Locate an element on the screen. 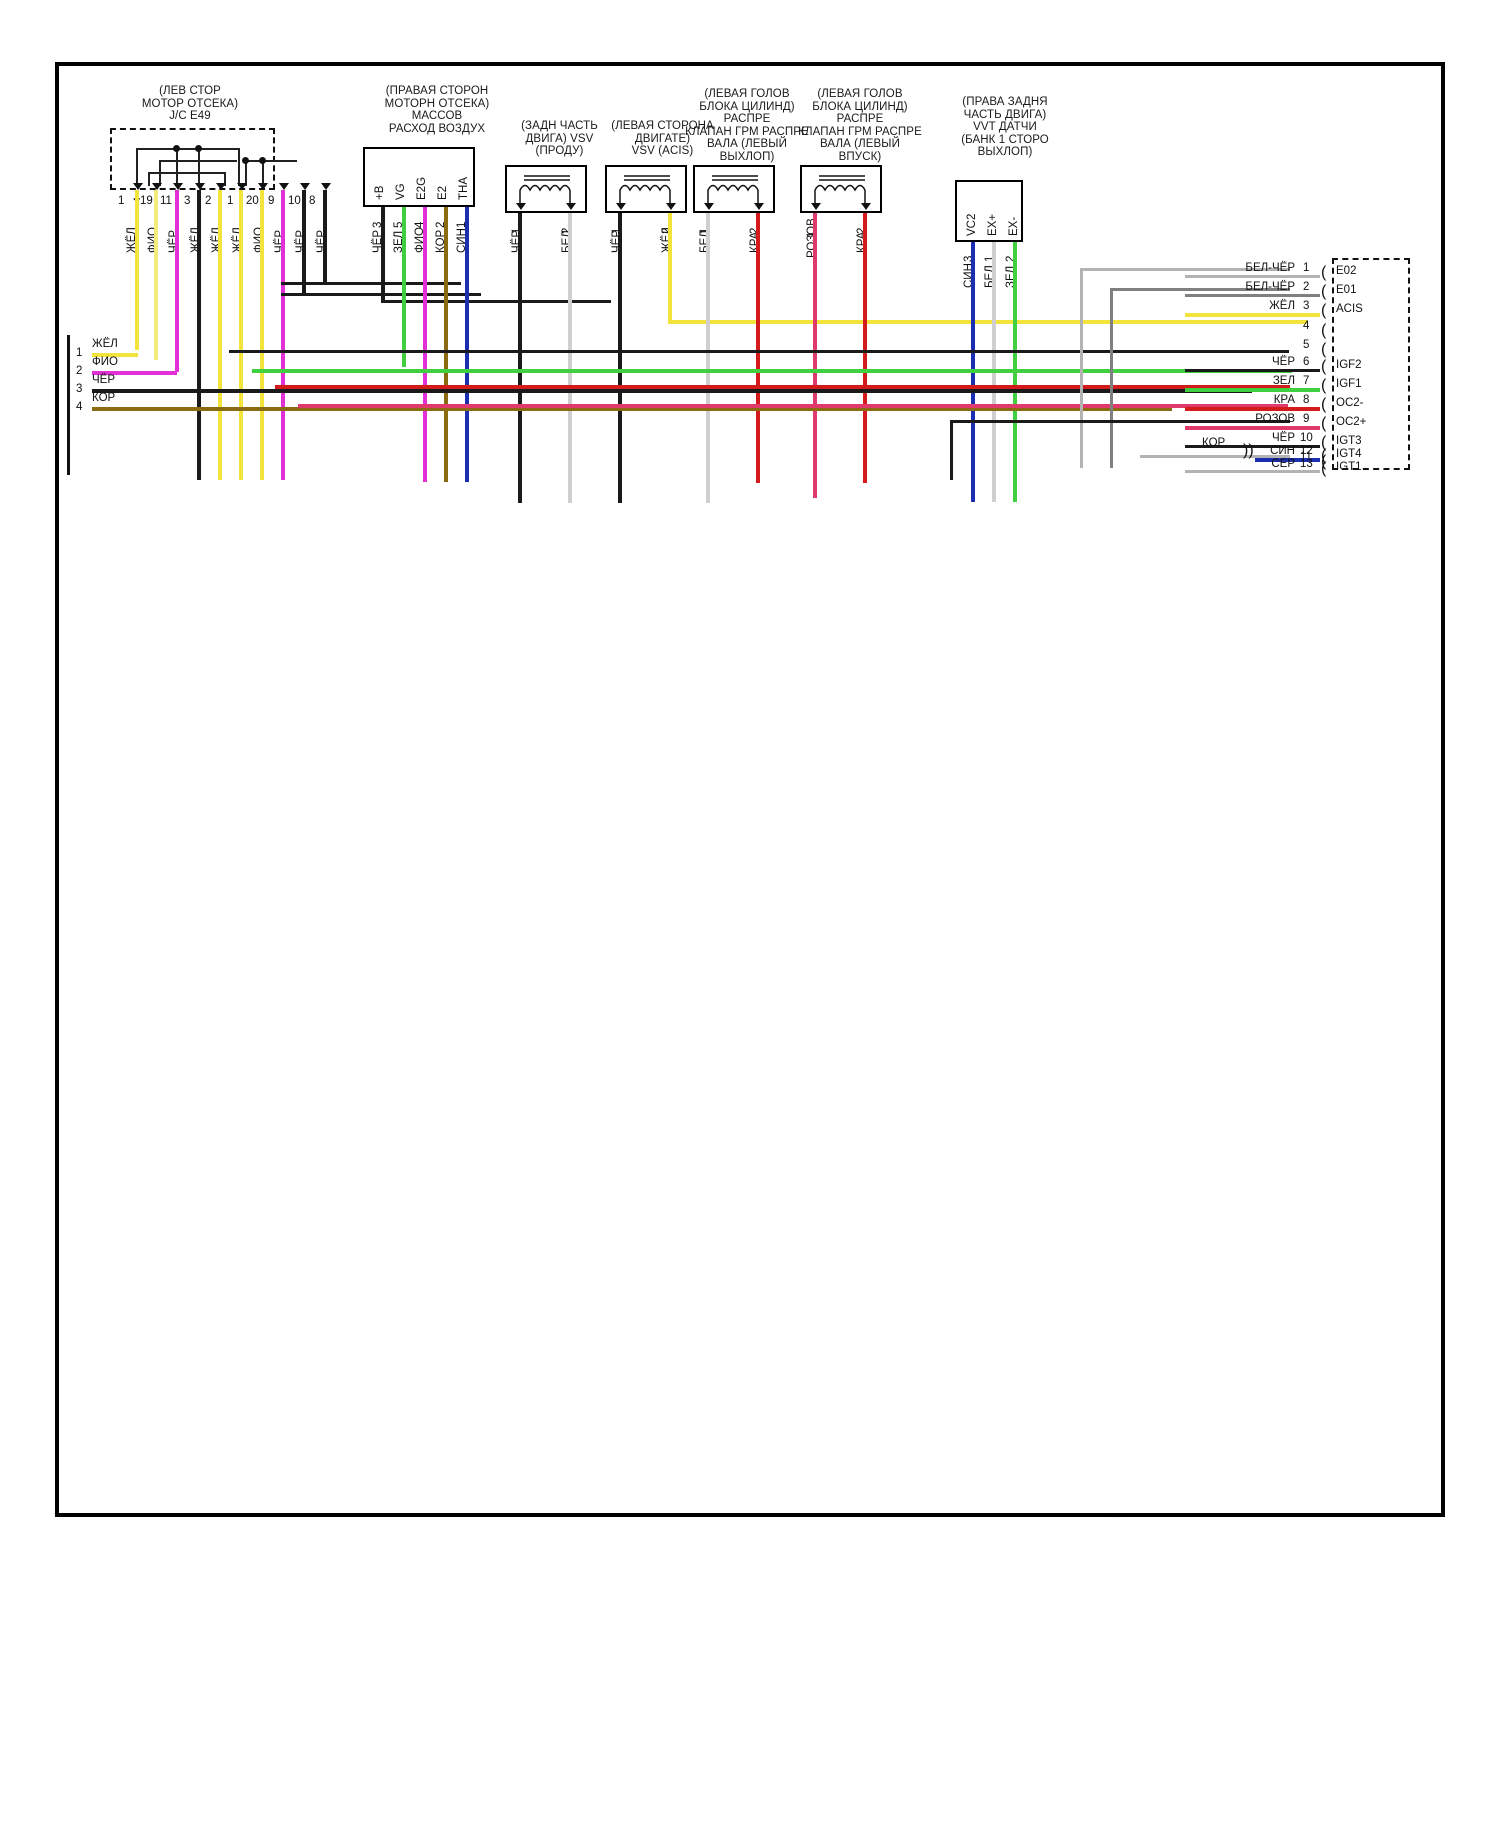 This screenshot has width=1500, height=1828. ecu-signal-name: E02 is located at coordinates (1346, 271).